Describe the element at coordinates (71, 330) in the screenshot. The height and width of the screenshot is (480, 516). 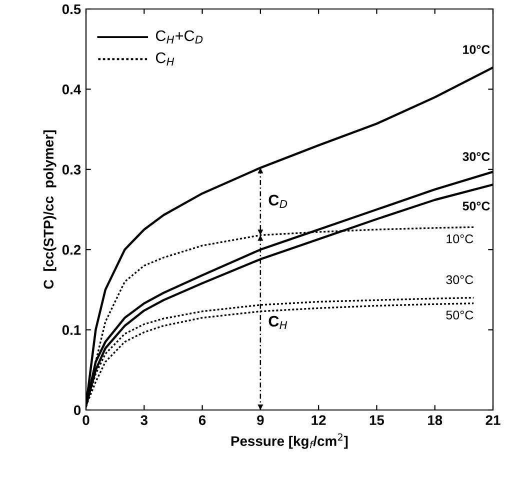
I see `y-tick-label: 0.1` at that location.